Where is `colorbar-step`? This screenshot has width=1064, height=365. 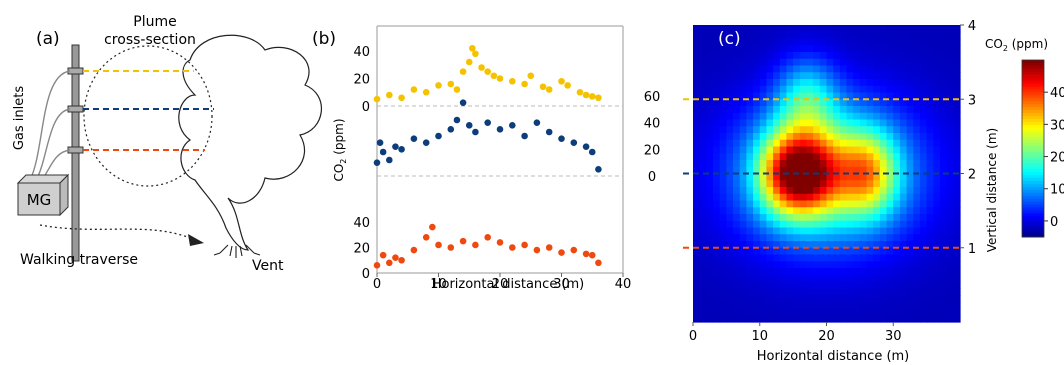
colorbar-step is located at coordinates (1033, 106).